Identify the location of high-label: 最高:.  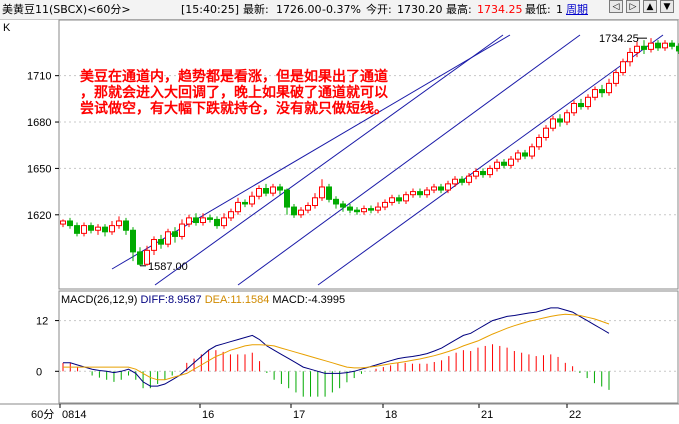
(459, 9).